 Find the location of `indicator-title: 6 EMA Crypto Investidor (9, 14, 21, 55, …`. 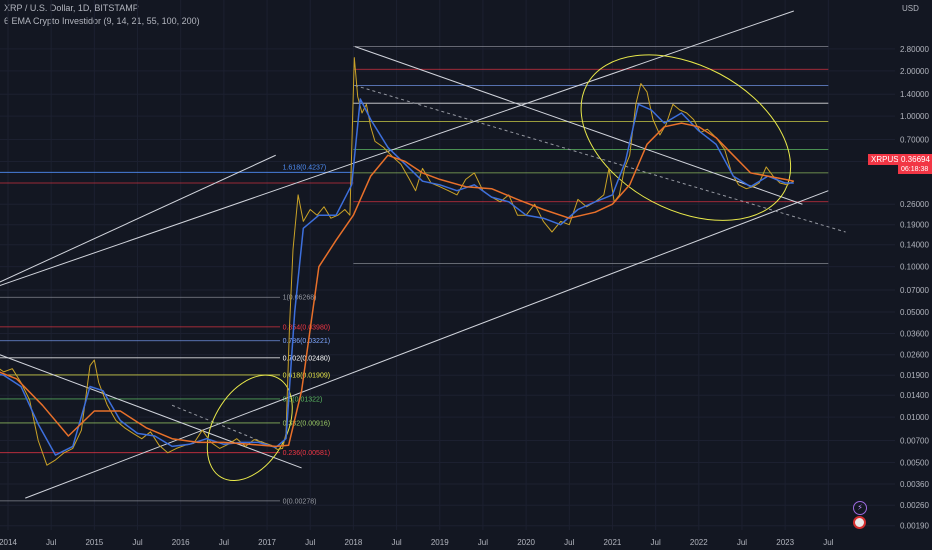

indicator-title: 6 EMA Crypto Investidor (9, 14, 21, 55, … is located at coordinates (102, 21).